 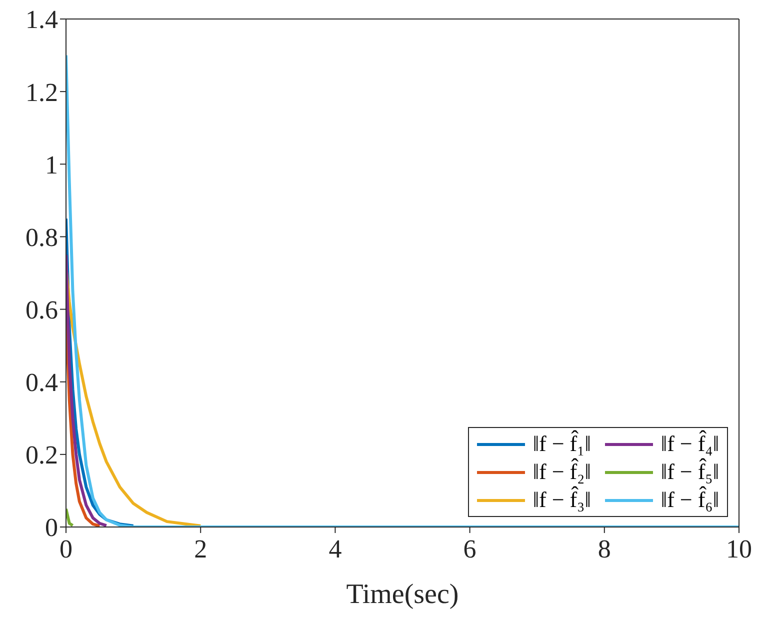 I want to click on x-tick-label: 10, so click(x=739, y=549).